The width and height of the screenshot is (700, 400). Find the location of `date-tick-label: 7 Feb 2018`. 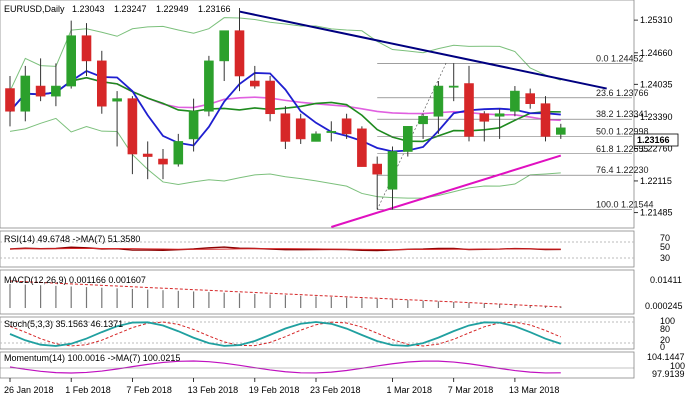

date-tick-label: 7 Feb 2018 is located at coordinates (149, 390).